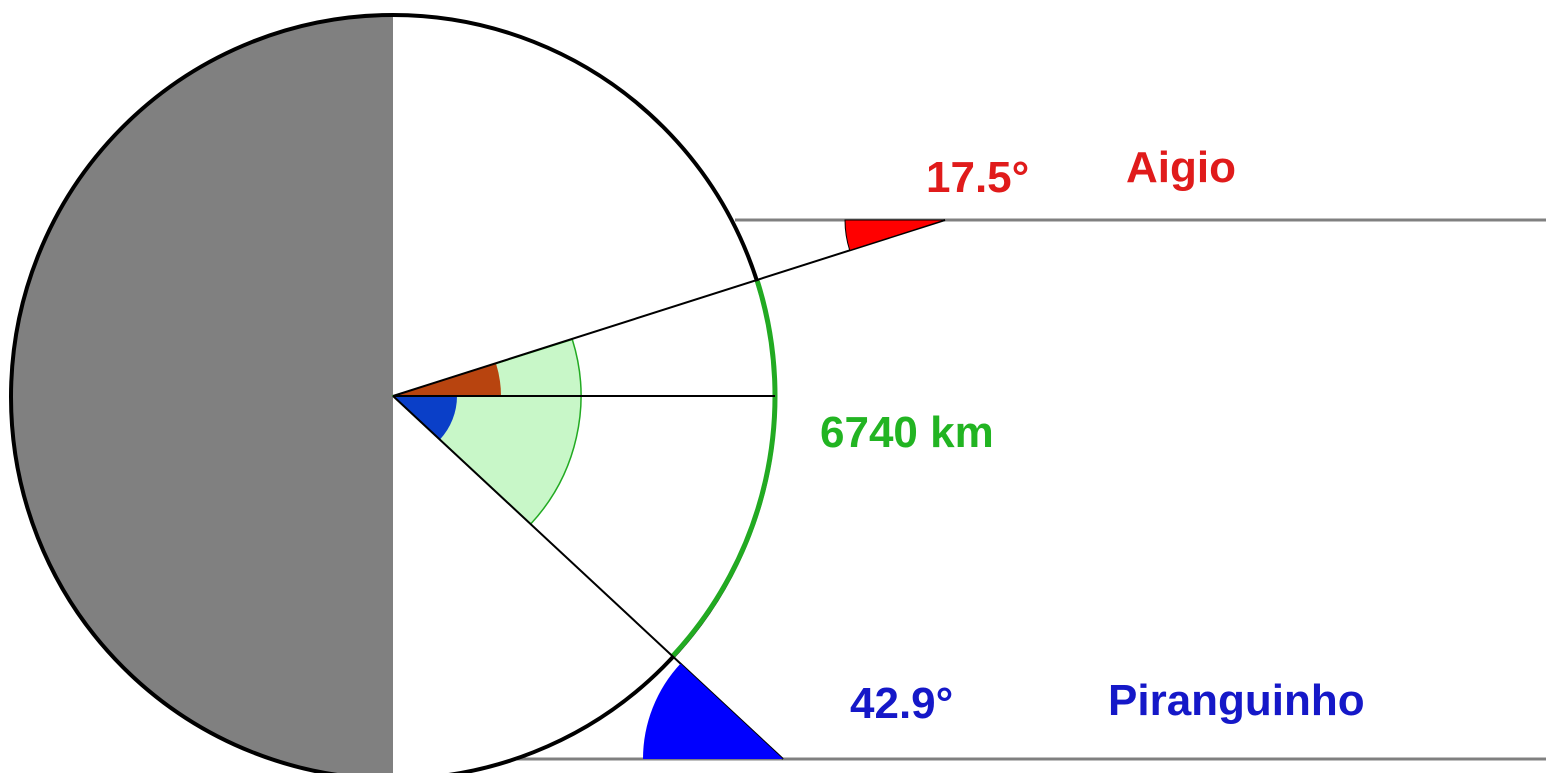 The width and height of the screenshot is (1546, 773). What do you see at coordinates (1236, 700) in the screenshot?
I see `piranguinho-name-label: Piranguinho` at bounding box center [1236, 700].